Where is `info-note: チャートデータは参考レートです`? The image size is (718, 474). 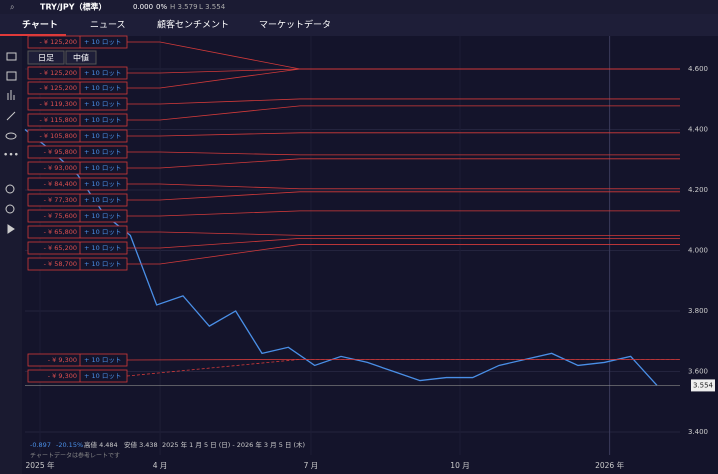
info-note: チャートデータは参考レートです is located at coordinates (75, 456).